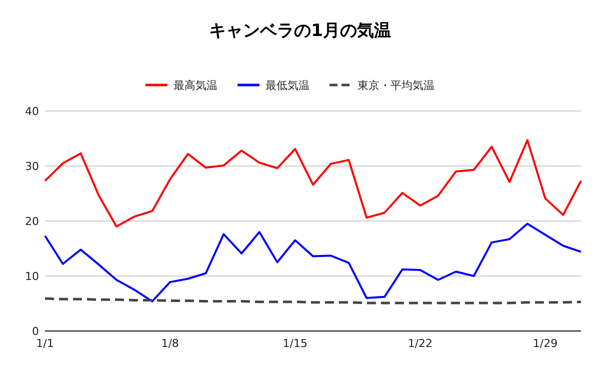 The image size is (600, 371). What do you see at coordinates (545, 343) in the screenshot?
I see `x-tick-label: 1/29` at bounding box center [545, 343].